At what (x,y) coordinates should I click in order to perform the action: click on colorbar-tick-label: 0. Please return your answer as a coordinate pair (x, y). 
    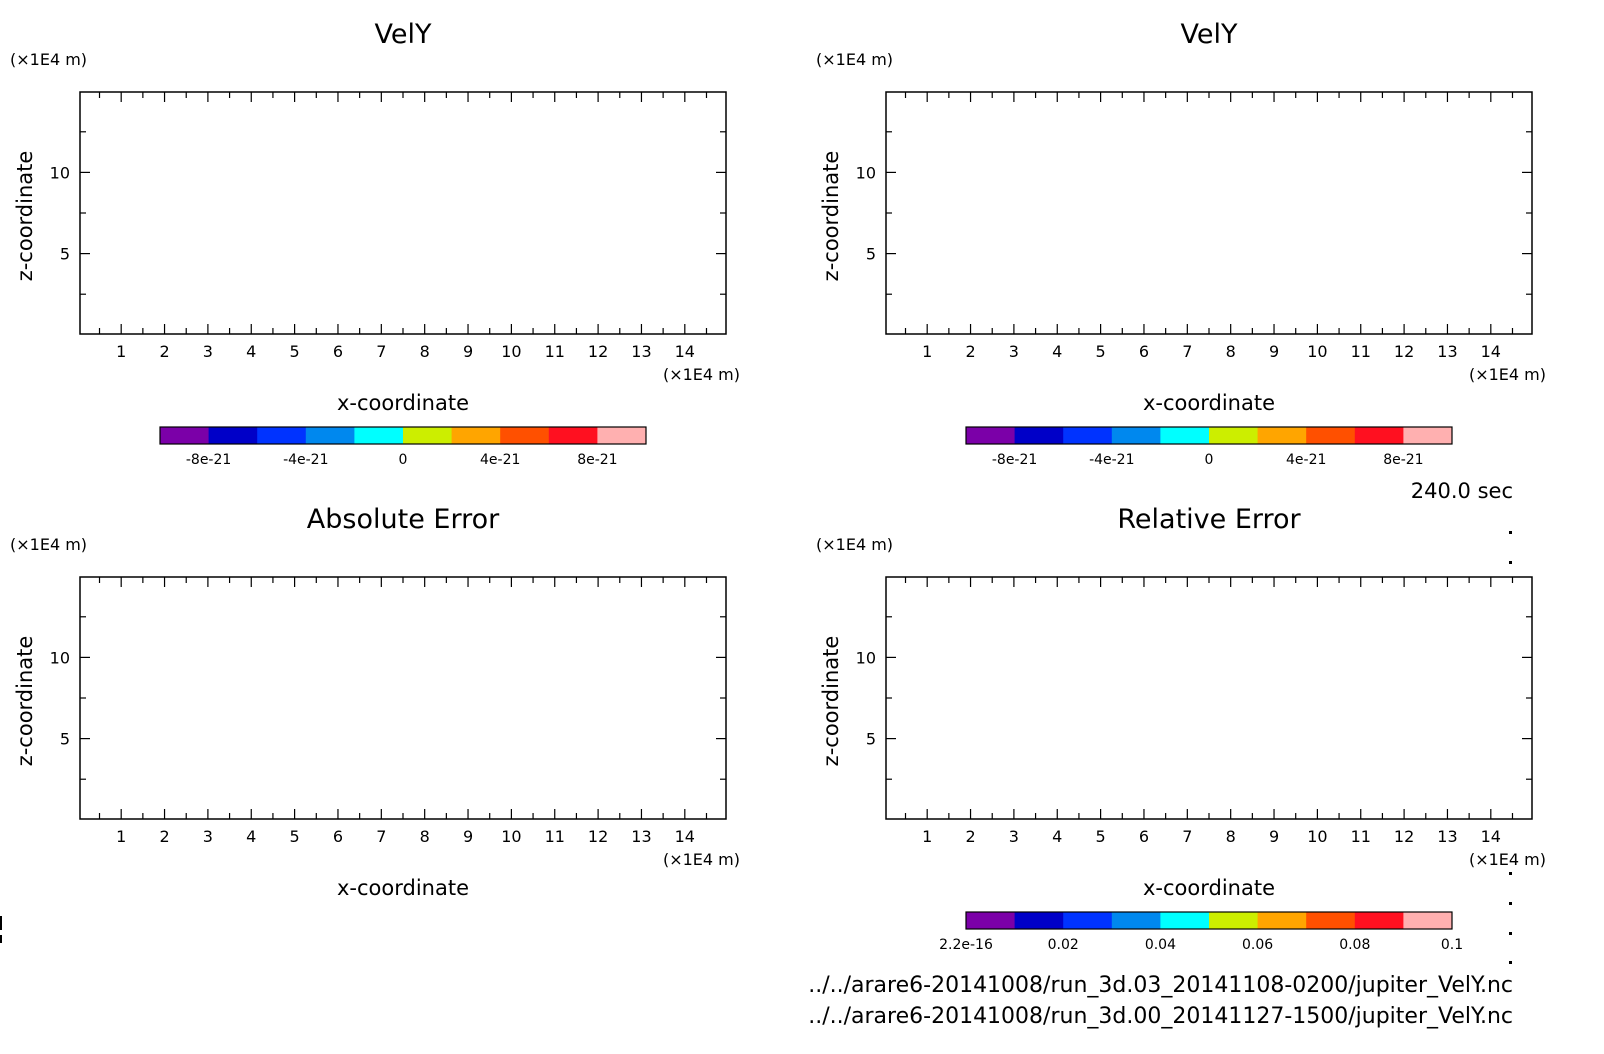
    Looking at the image, I should click on (403, 460).